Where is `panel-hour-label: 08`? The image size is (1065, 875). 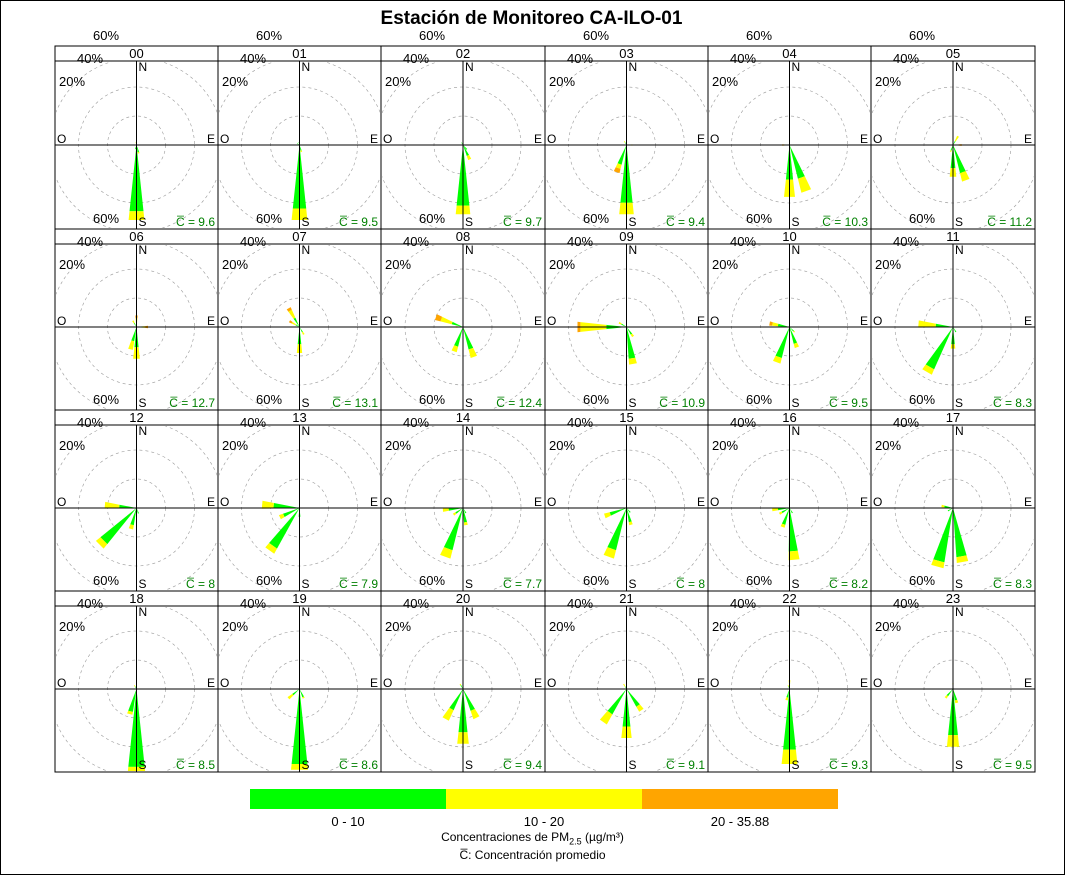 panel-hour-label: 08 is located at coordinates (463, 236).